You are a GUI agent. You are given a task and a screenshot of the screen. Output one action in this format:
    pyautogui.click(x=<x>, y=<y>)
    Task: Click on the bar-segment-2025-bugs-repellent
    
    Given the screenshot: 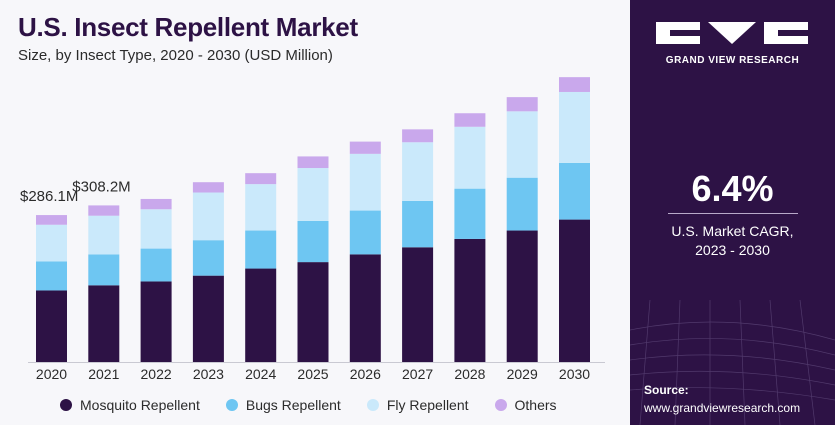 What is the action you would take?
    pyautogui.click(x=313, y=241)
    